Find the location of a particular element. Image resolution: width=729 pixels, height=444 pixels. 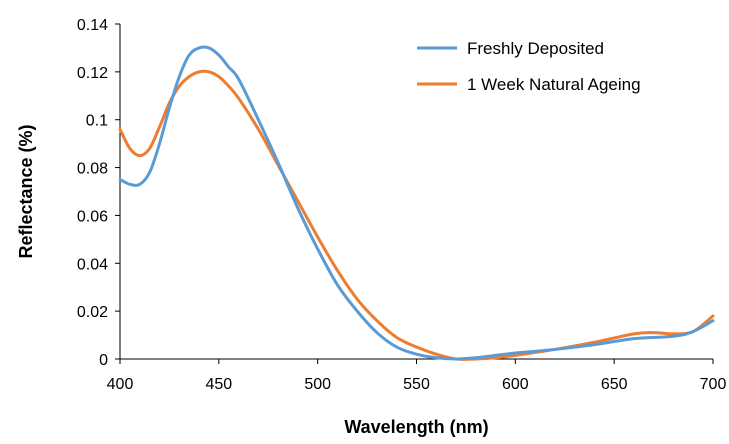

y-tick-label: 0.14 is located at coordinates (92, 25).